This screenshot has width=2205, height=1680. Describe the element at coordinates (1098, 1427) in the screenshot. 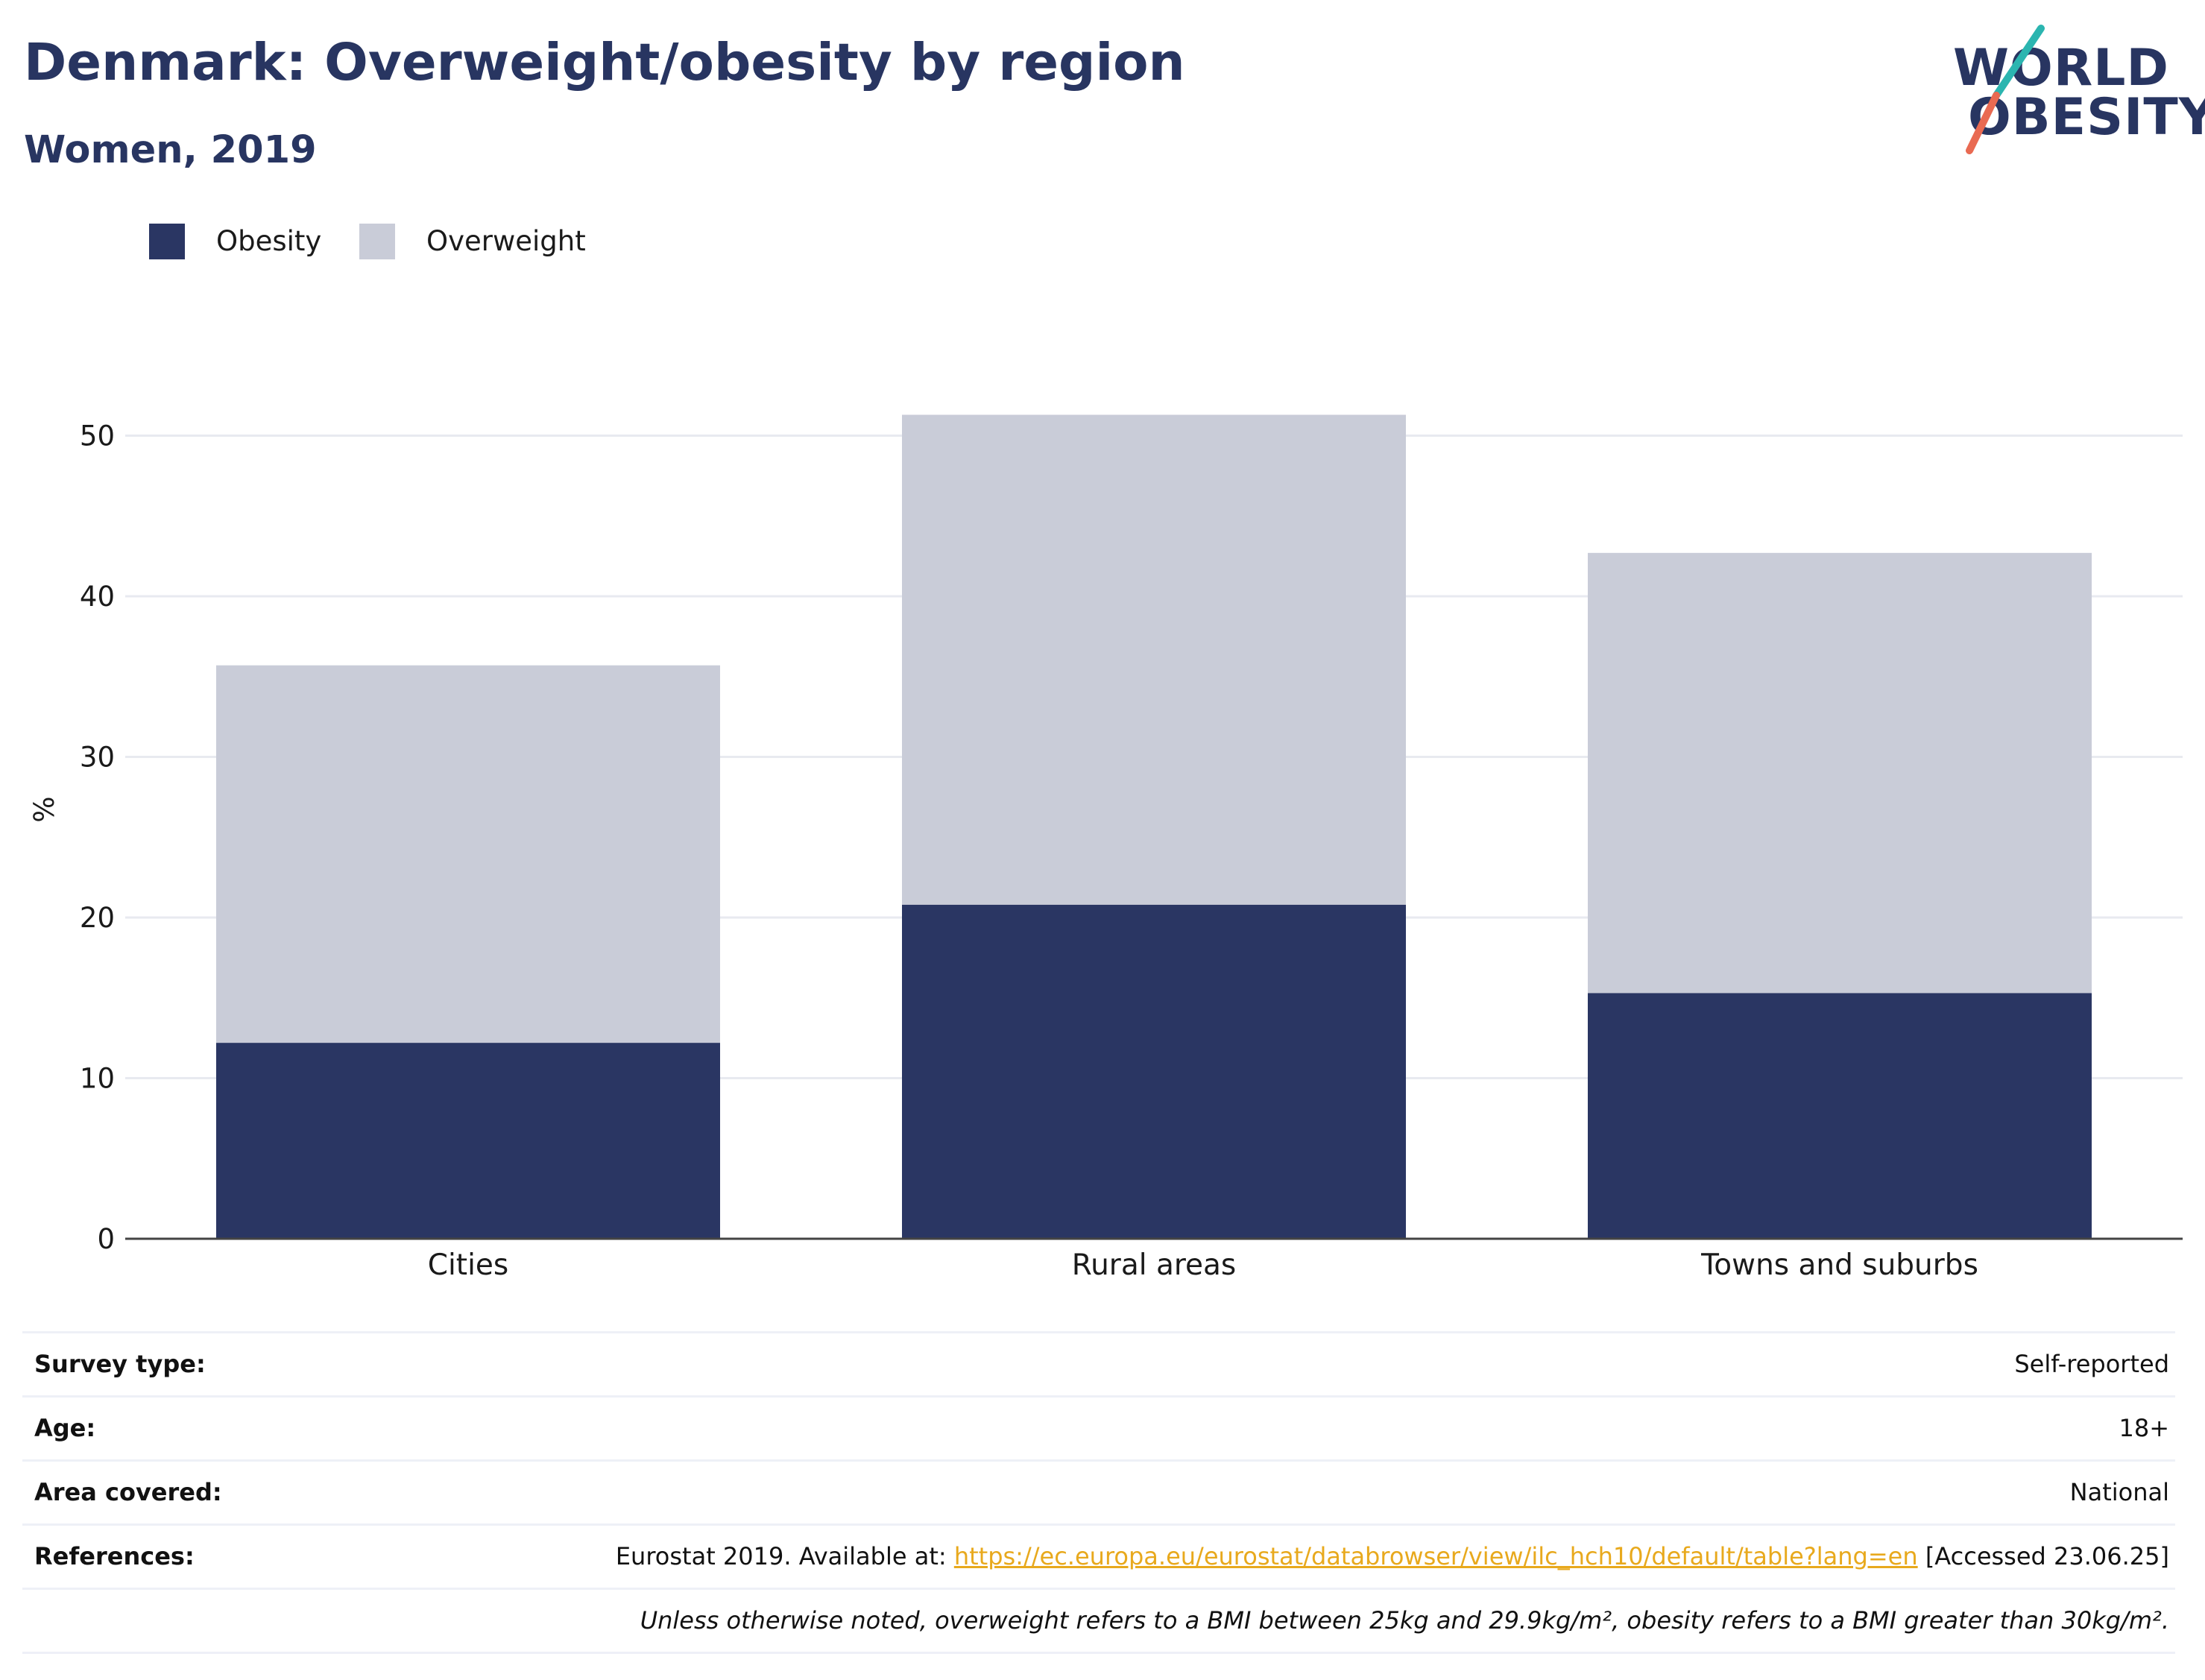

I see `info-row-age: Age: 18+` at that location.